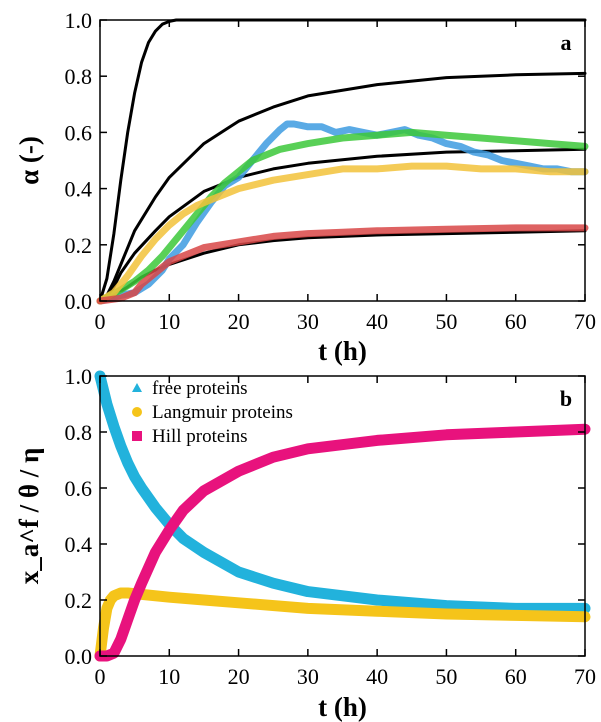  I want to click on panel-a-y-tick-label: 0.6, so click(79, 132).